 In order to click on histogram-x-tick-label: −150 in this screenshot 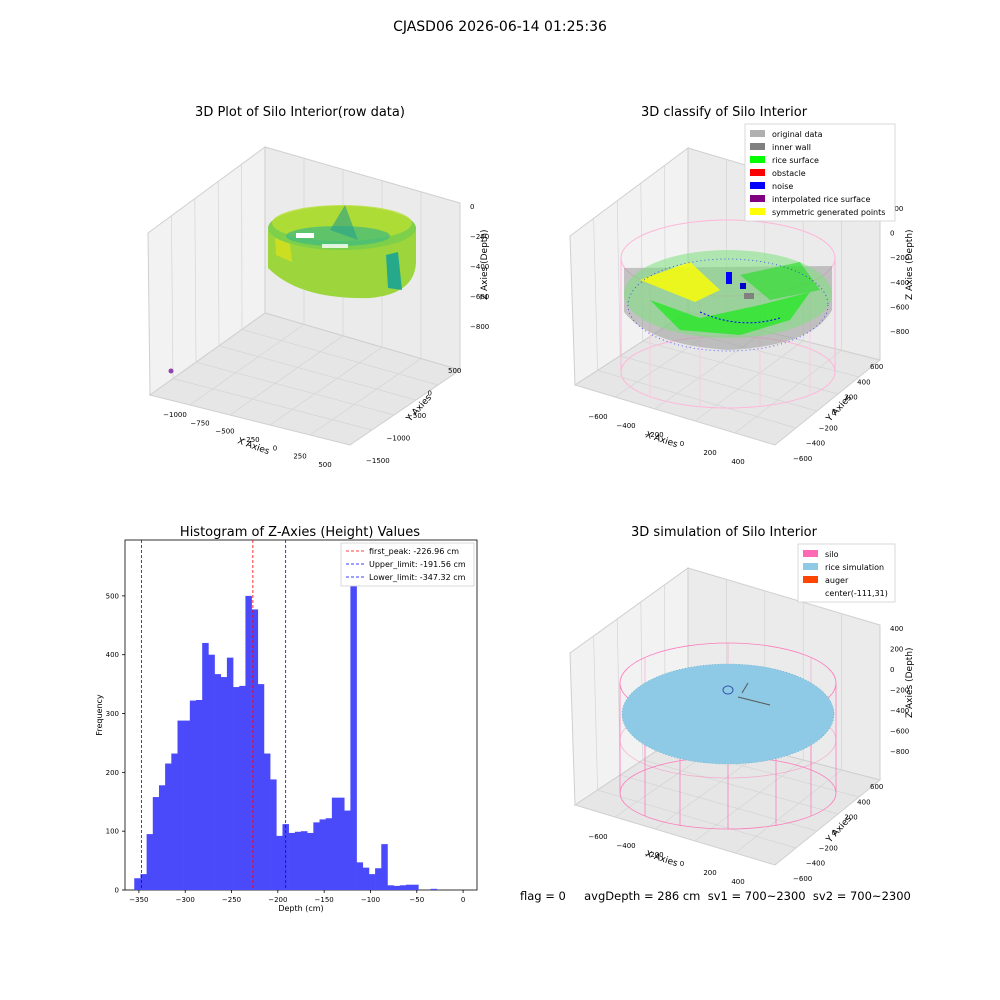, I will do `click(324, 900)`.